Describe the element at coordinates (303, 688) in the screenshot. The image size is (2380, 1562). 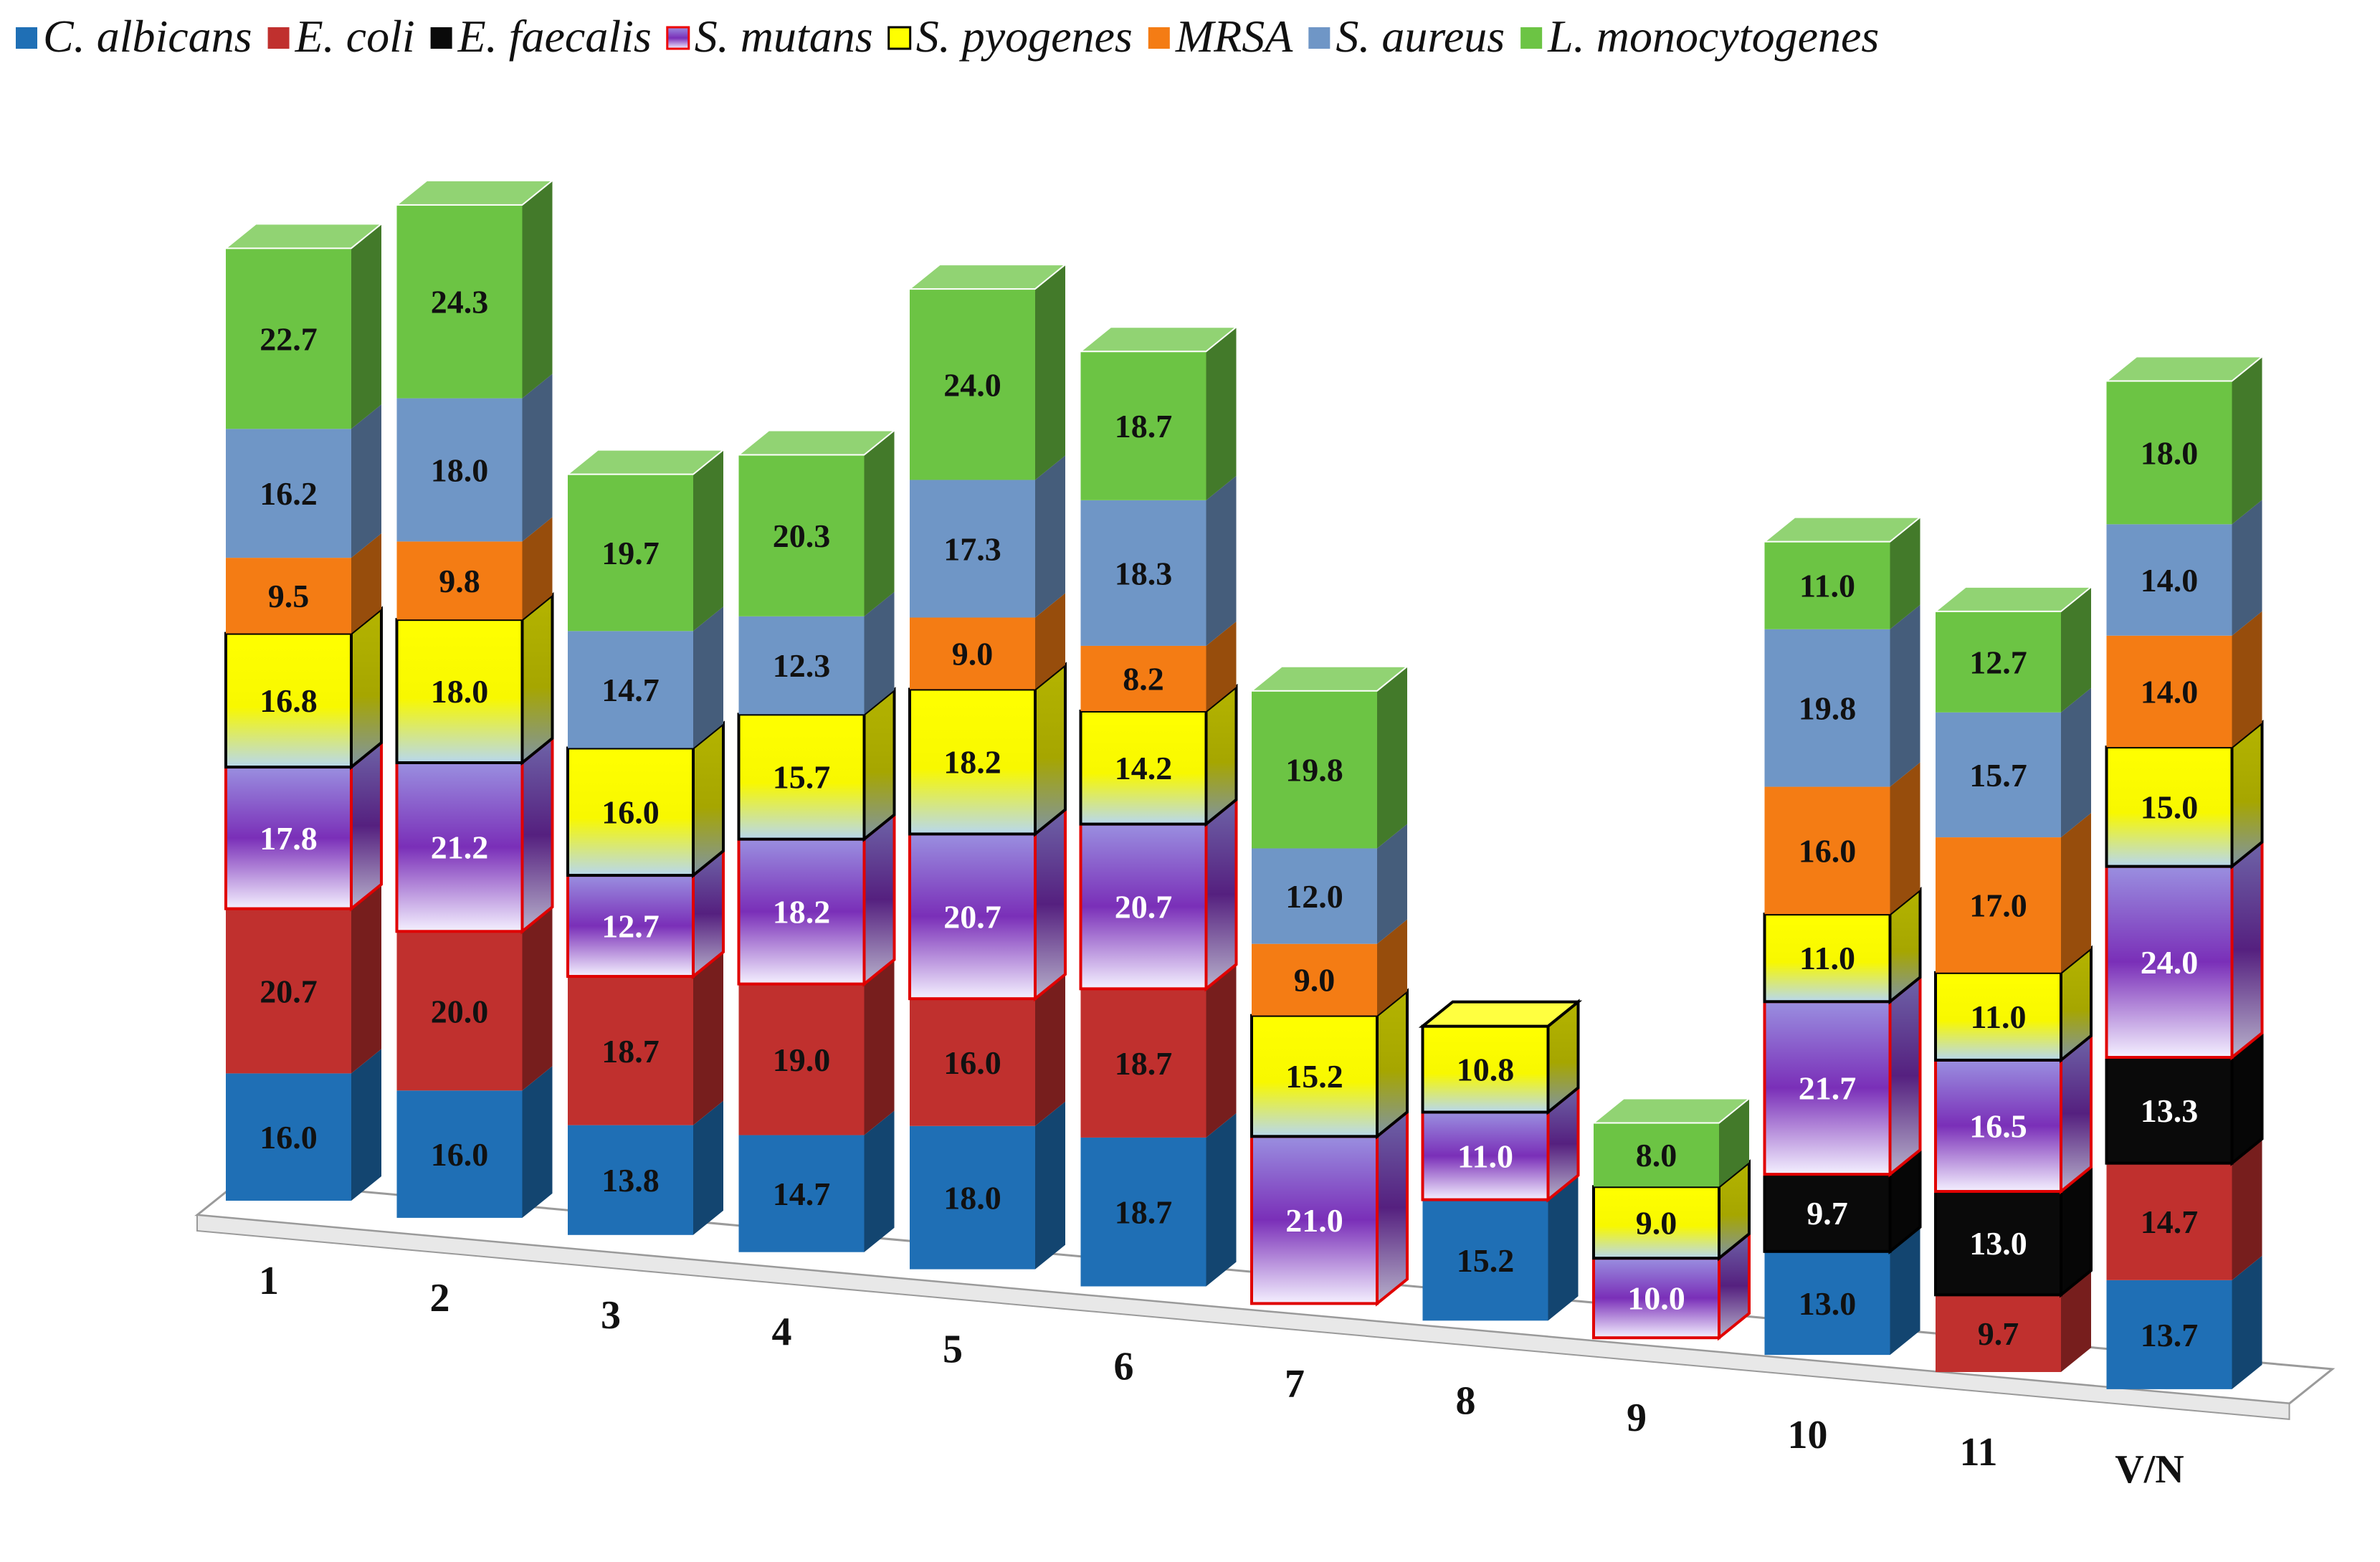
I see `bar-segment-s-pyogenes: 16.8` at that location.